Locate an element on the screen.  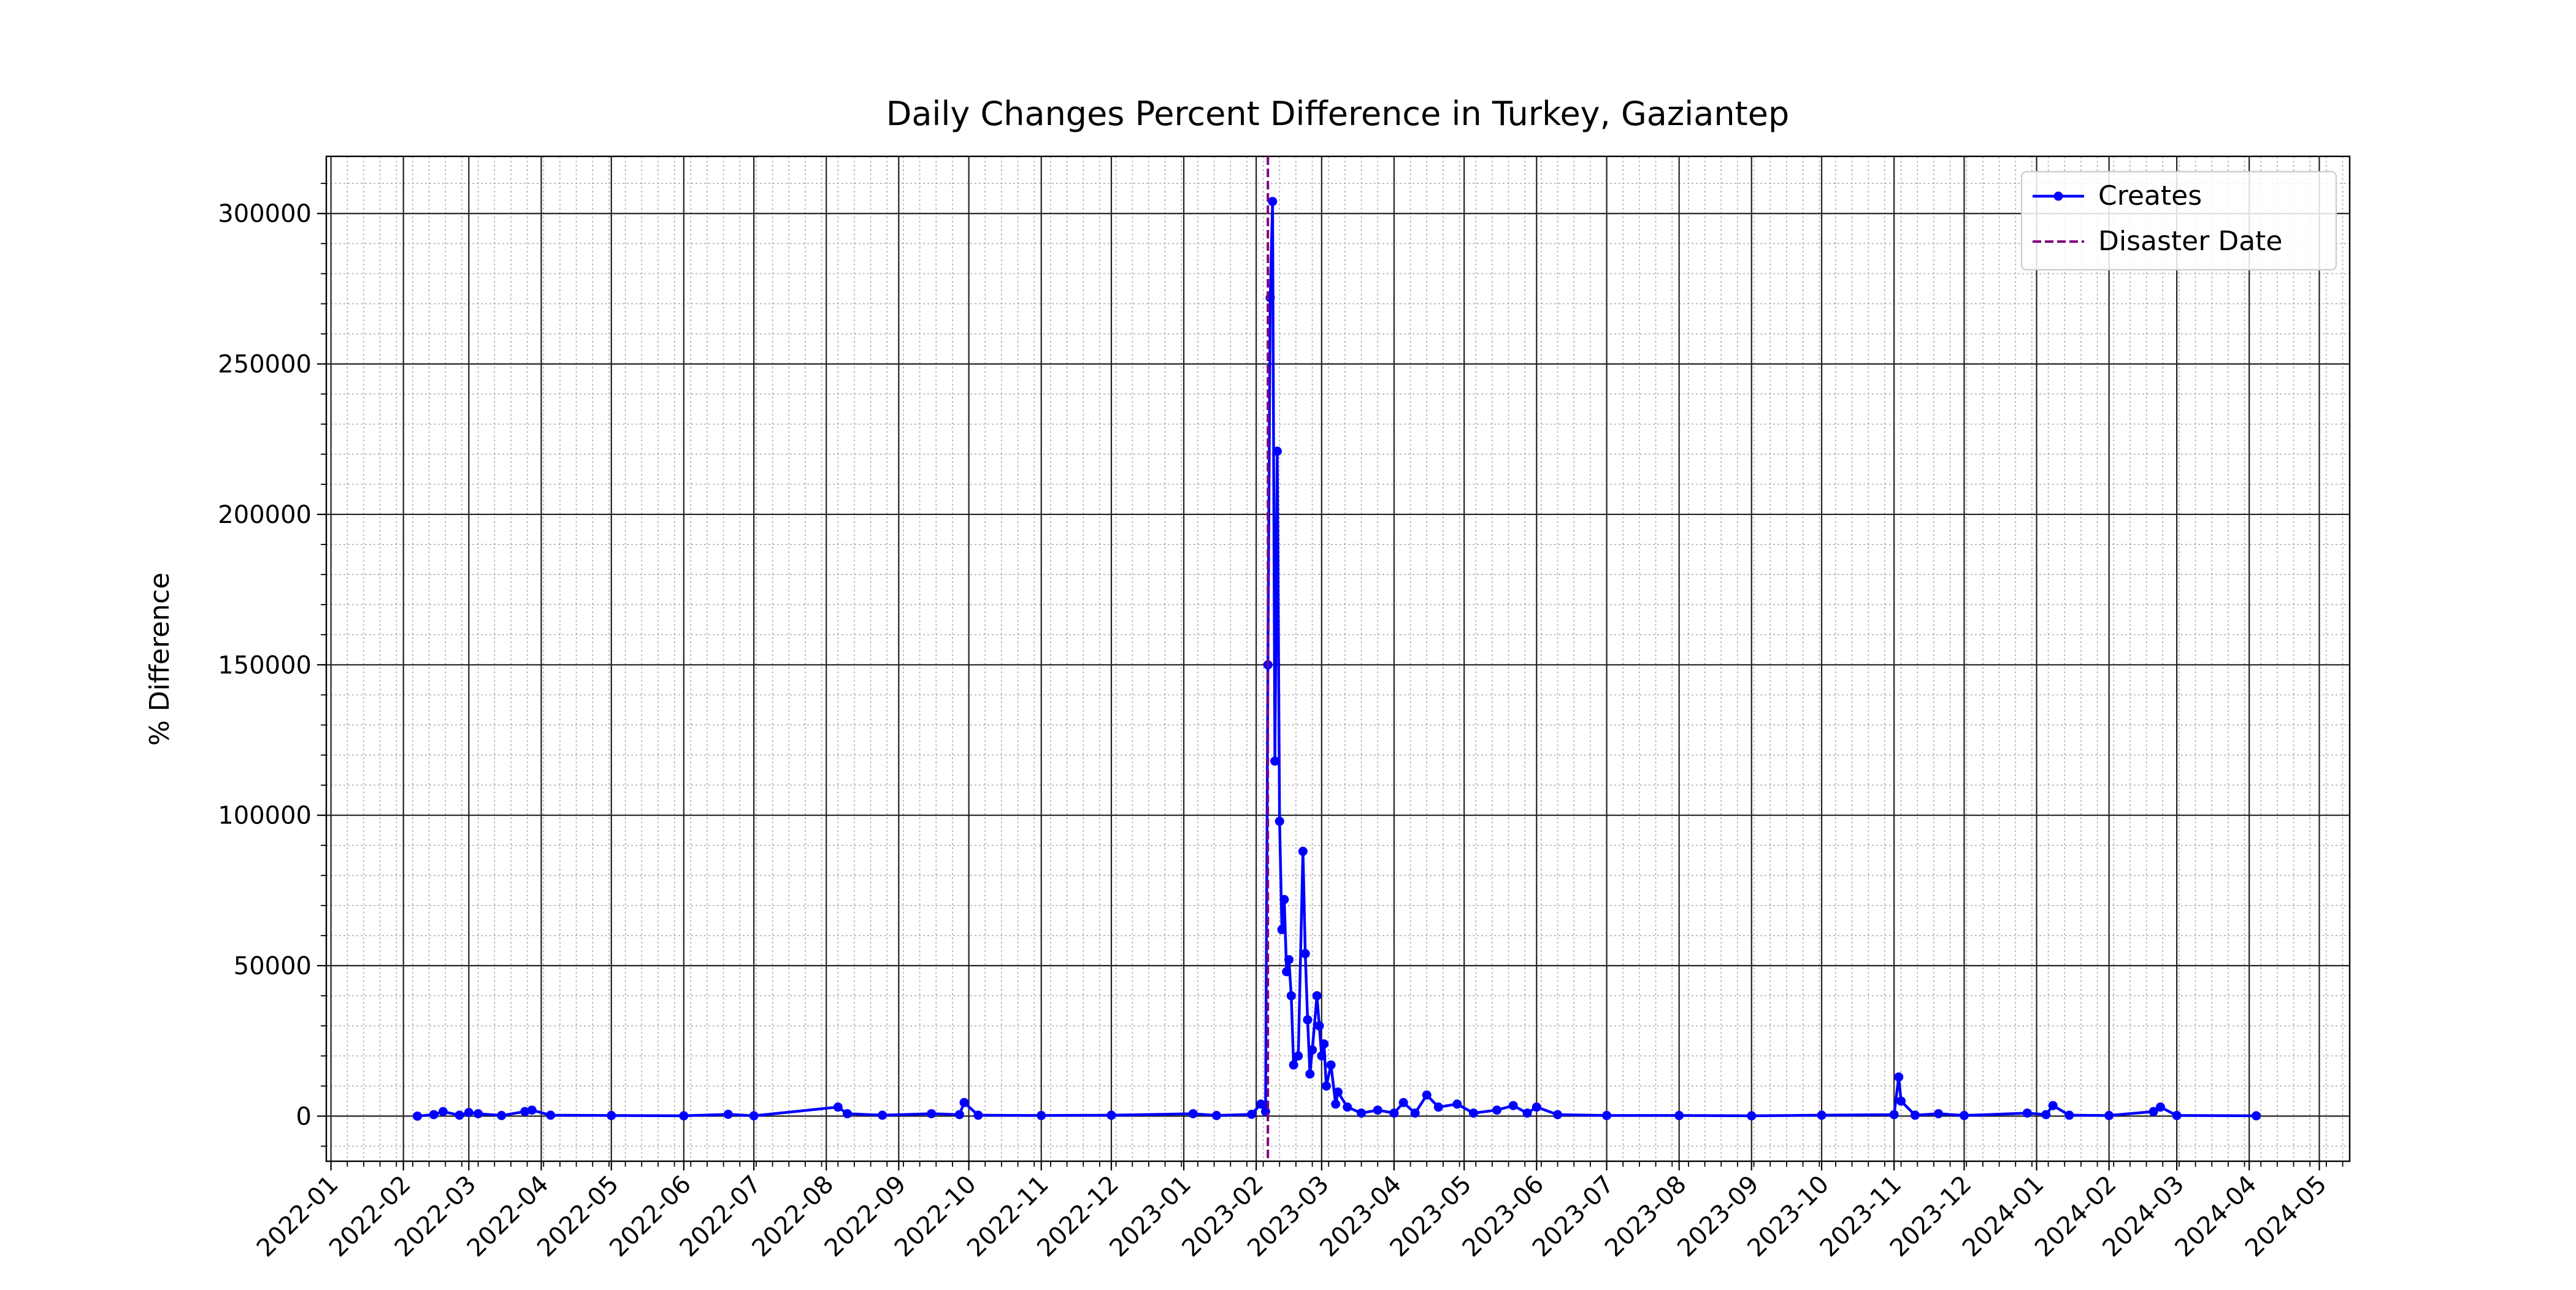
y-tick-label: 150000 is located at coordinates (265, 665).